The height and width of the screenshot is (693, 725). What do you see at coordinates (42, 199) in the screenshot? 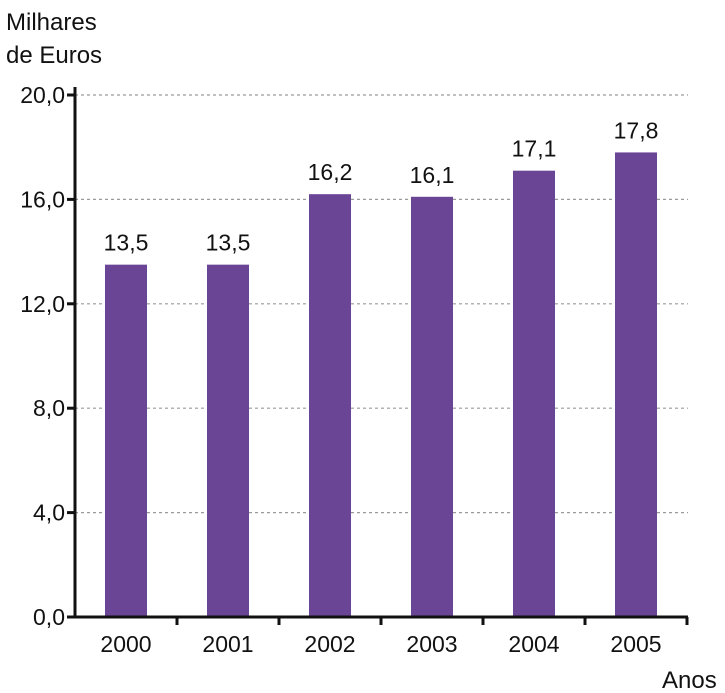
I see `y-tick-label: 16,0` at bounding box center [42, 199].